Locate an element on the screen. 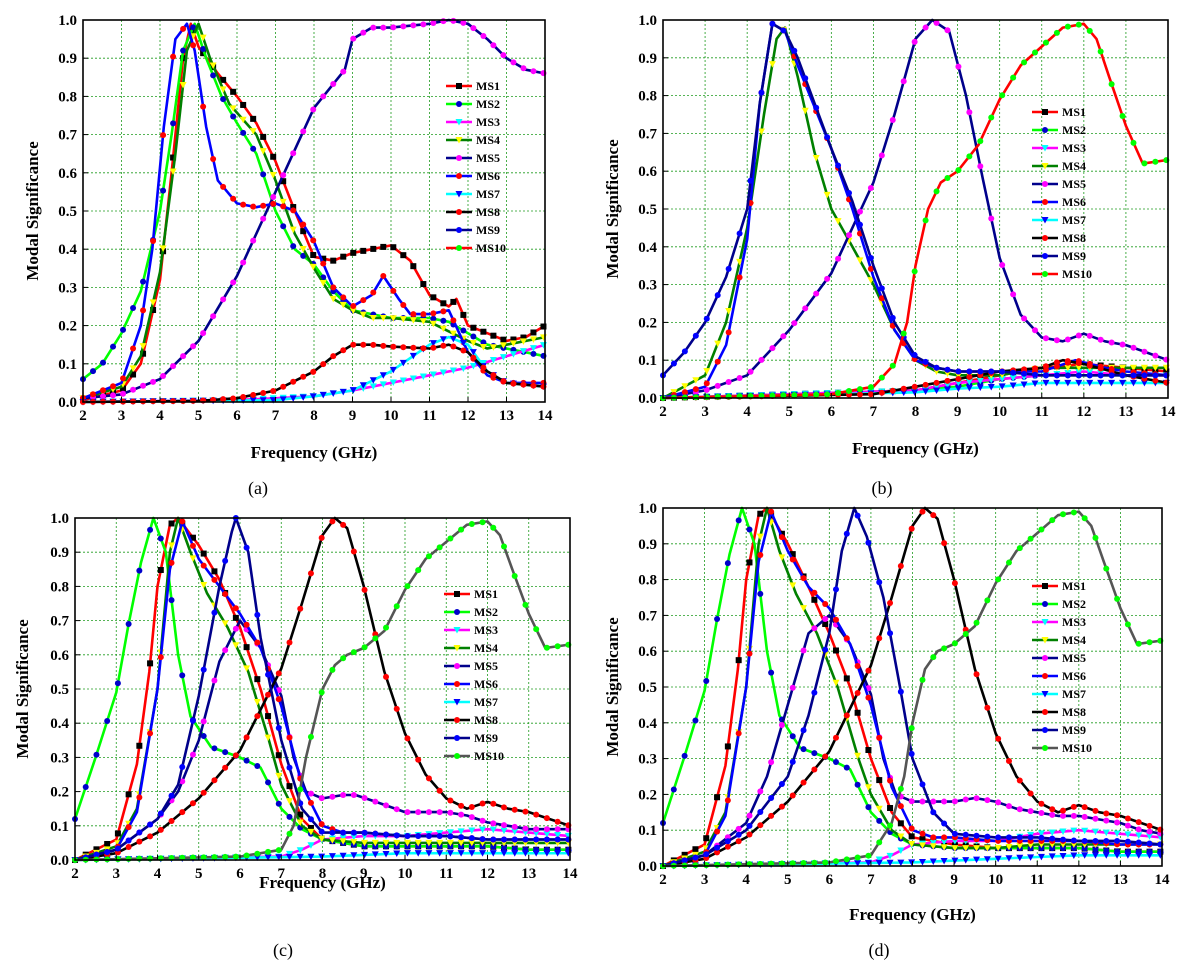 The height and width of the screenshot is (968, 1188). legend: MS1 MS2 MS3 MS4 MS5 MS6 MS7 MS8 MS9 MS10 is located at coordinates (476, 167).